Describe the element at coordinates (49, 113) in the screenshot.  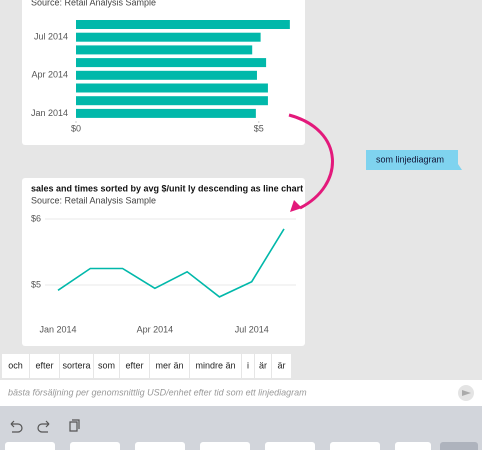
I see `y-tick-label: Jan 2014` at that location.